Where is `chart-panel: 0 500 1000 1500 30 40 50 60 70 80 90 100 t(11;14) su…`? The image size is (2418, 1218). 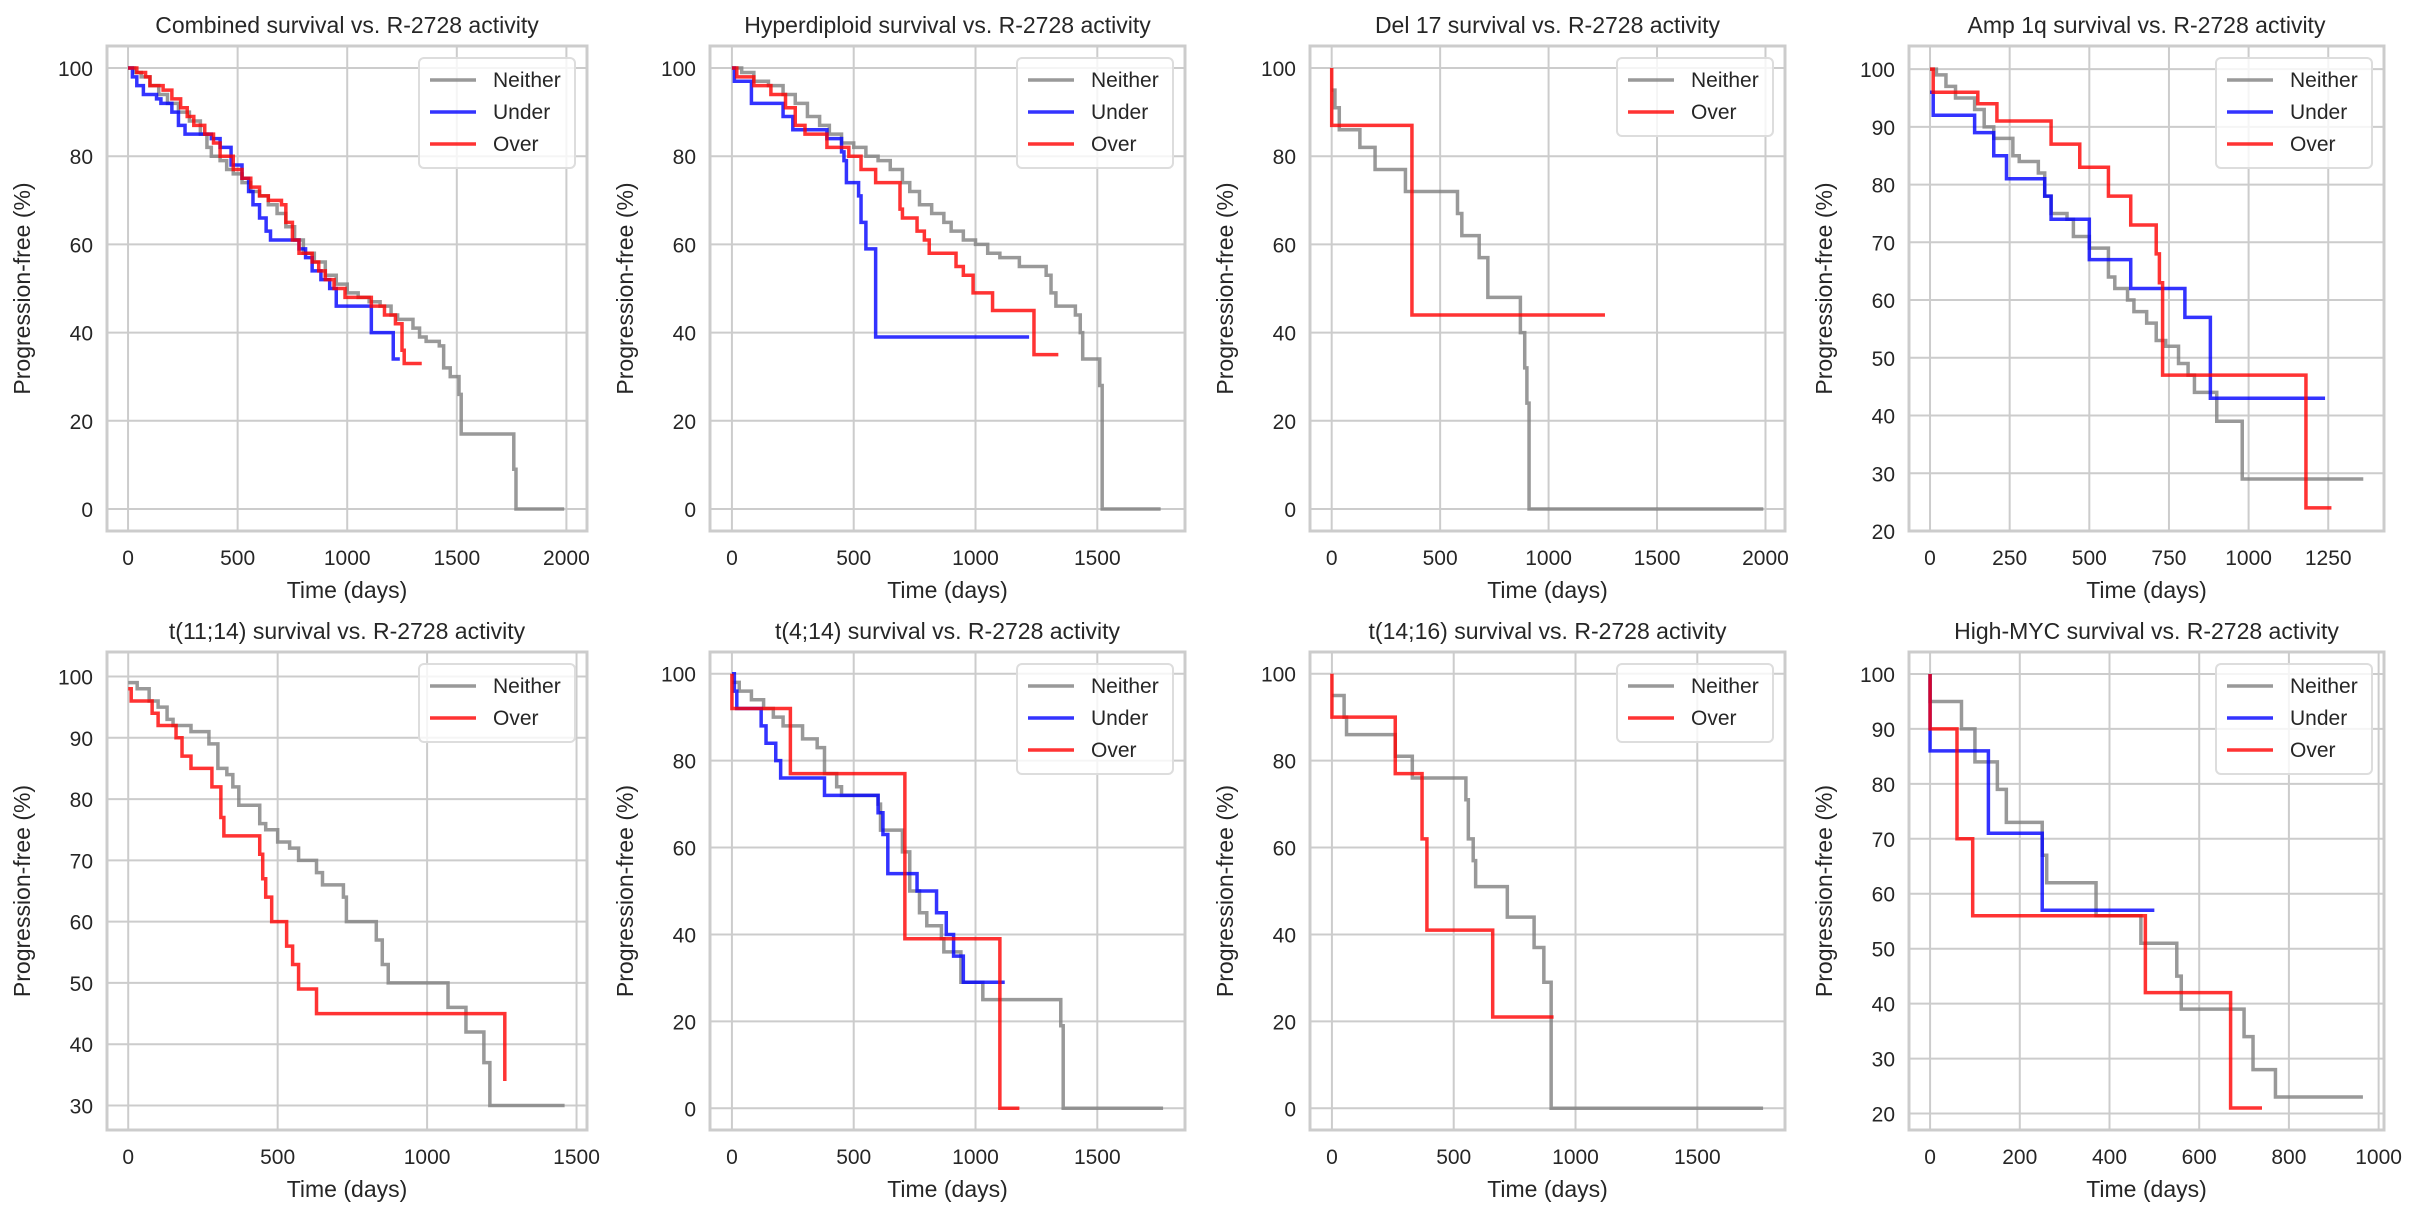
chart-panel: 0 500 1000 1500 30 40 50 60 70 80 90 100 t(11;14) su… is located at coordinates (304, 910).